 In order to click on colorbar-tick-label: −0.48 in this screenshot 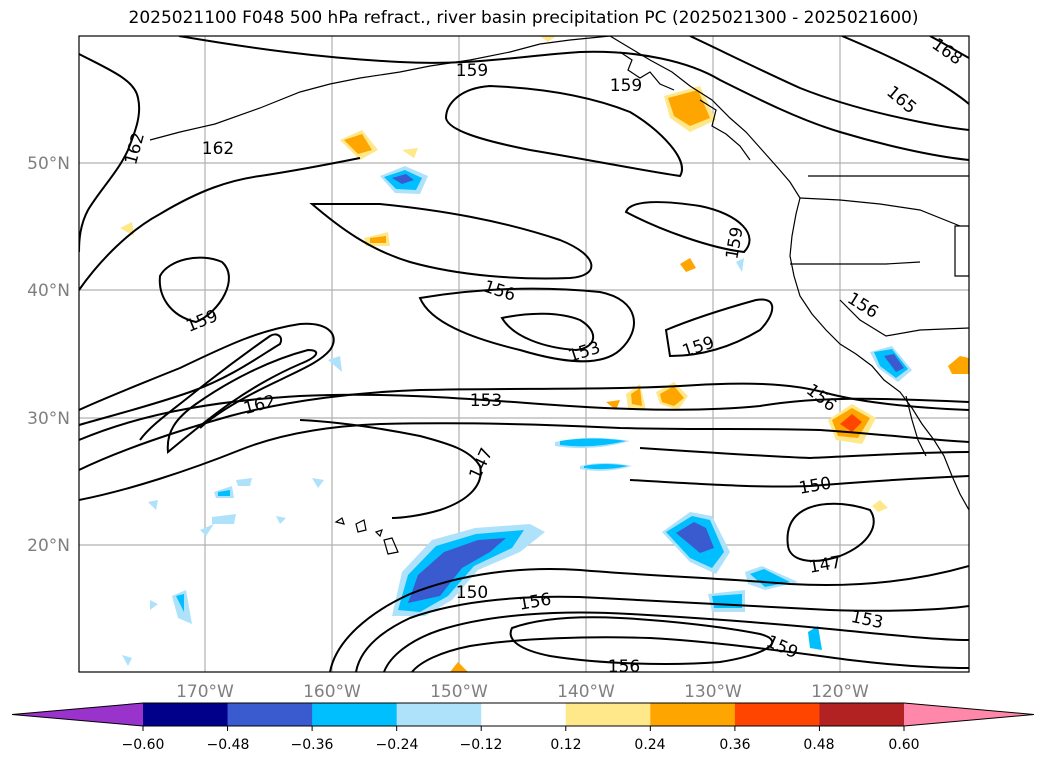, I will do `click(228, 745)`.